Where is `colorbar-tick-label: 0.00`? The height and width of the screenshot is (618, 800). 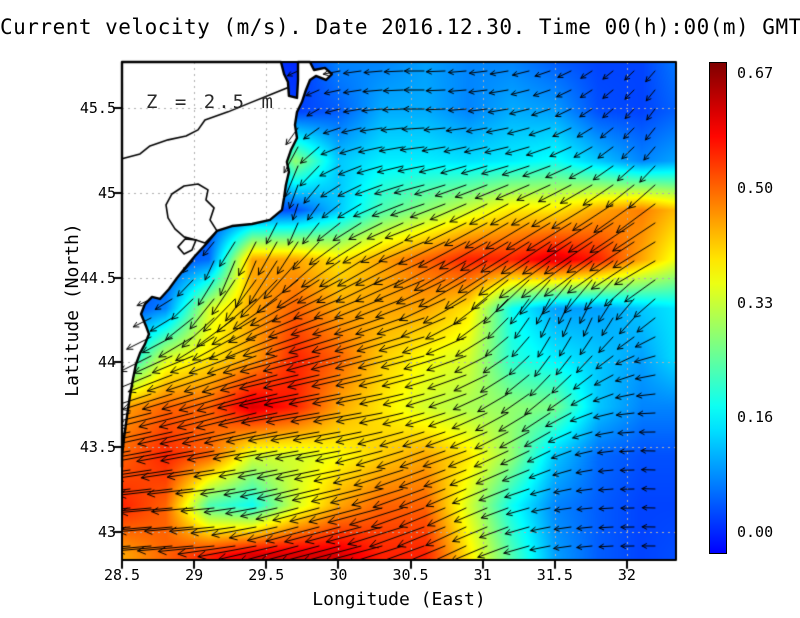 colorbar-tick-label: 0.00 is located at coordinates (755, 532).